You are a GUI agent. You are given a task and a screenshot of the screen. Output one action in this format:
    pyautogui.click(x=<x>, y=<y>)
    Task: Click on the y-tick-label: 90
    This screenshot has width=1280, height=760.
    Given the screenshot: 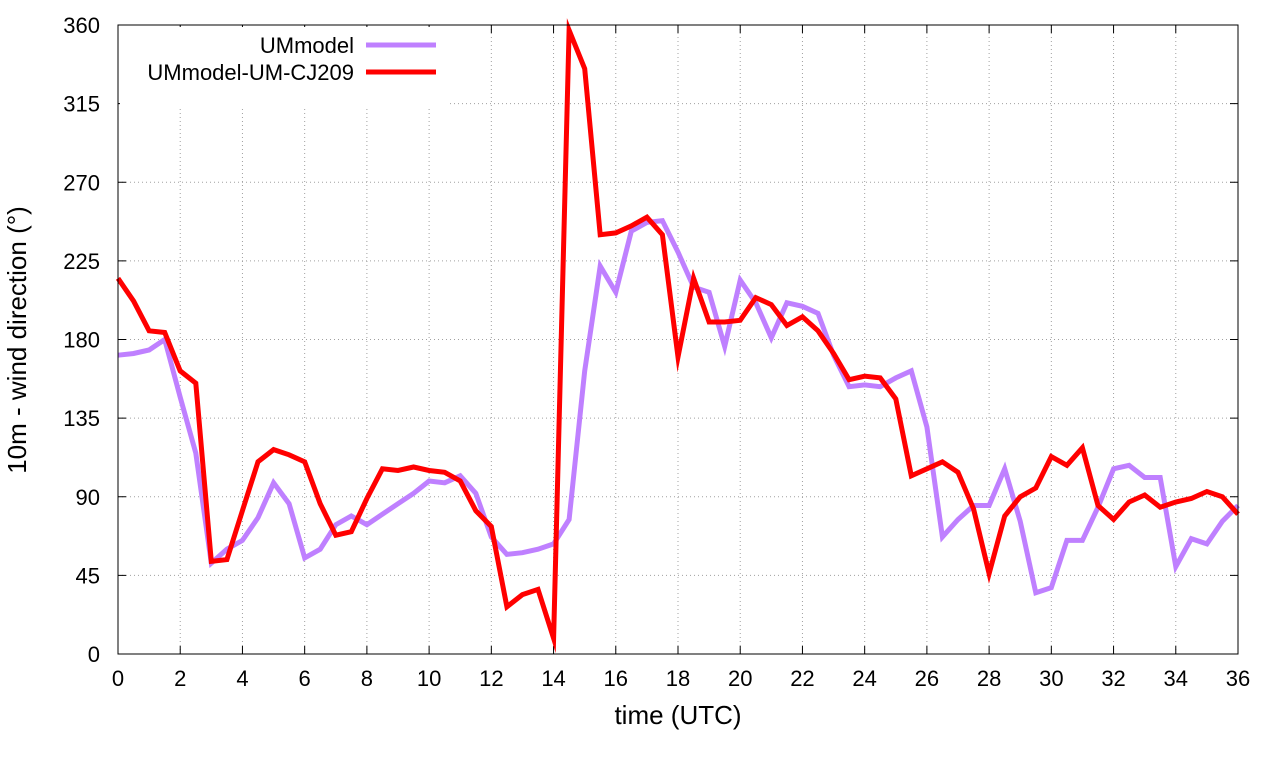 What is the action you would take?
    pyautogui.click(x=88, y=497)
    